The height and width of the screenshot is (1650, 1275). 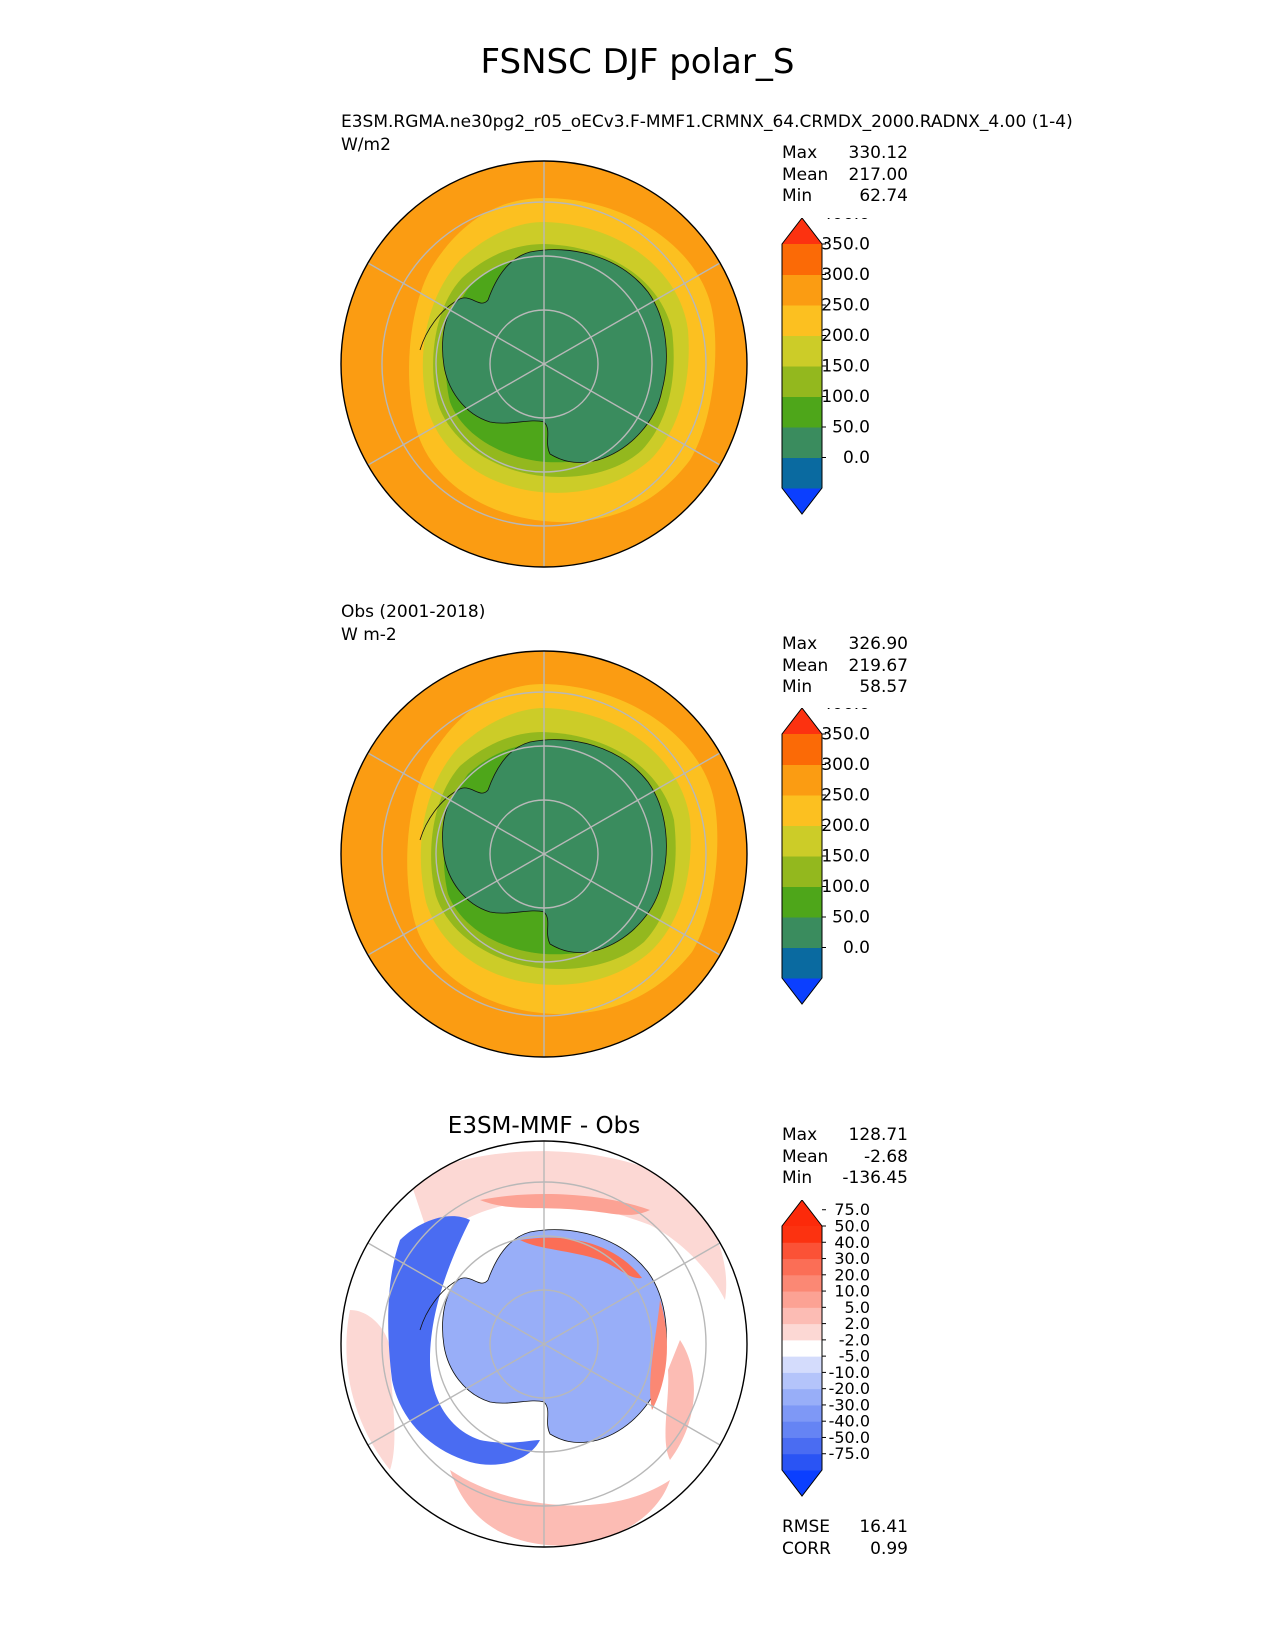 I want to click on colorbar-tick-label: 10.0, so click(x=852, y=1291).